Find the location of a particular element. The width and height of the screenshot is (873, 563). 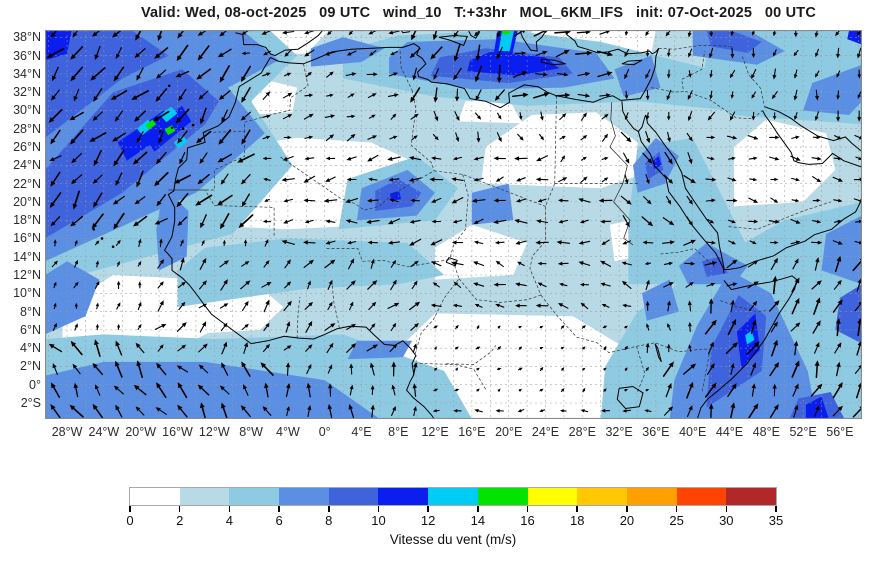

island-dot is located at coordinates (113, 246).